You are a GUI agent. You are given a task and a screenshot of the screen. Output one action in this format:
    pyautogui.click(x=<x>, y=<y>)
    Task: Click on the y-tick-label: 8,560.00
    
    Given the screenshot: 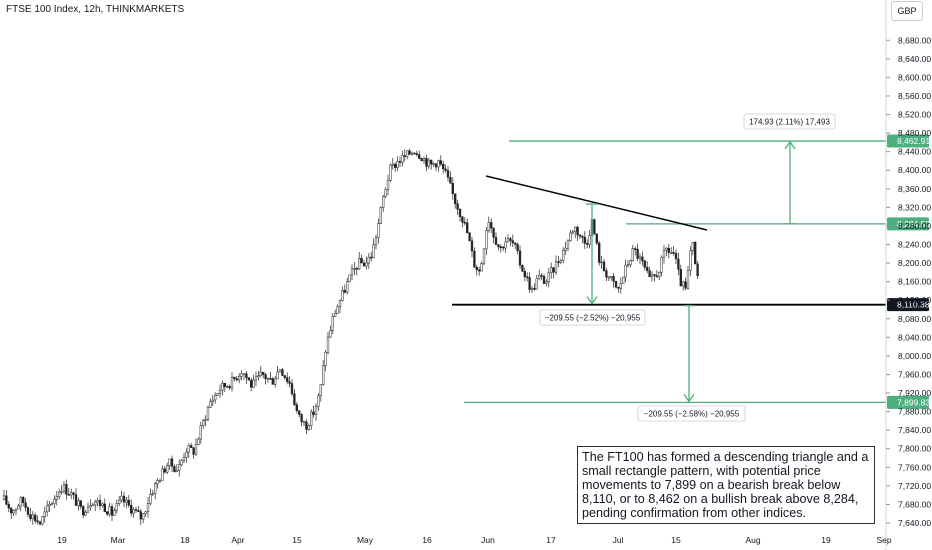 What is the action you would take?
    pyautogui.click(x=914, y=96)
    